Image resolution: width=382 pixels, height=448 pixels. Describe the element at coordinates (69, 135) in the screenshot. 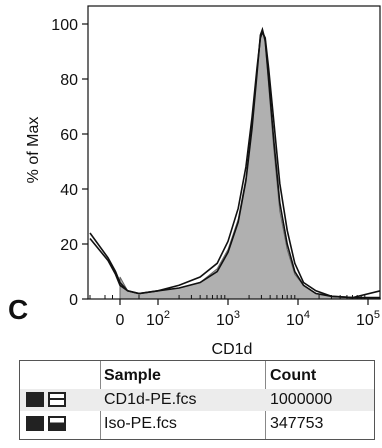

I see `y-tick-label: 60` at that location.